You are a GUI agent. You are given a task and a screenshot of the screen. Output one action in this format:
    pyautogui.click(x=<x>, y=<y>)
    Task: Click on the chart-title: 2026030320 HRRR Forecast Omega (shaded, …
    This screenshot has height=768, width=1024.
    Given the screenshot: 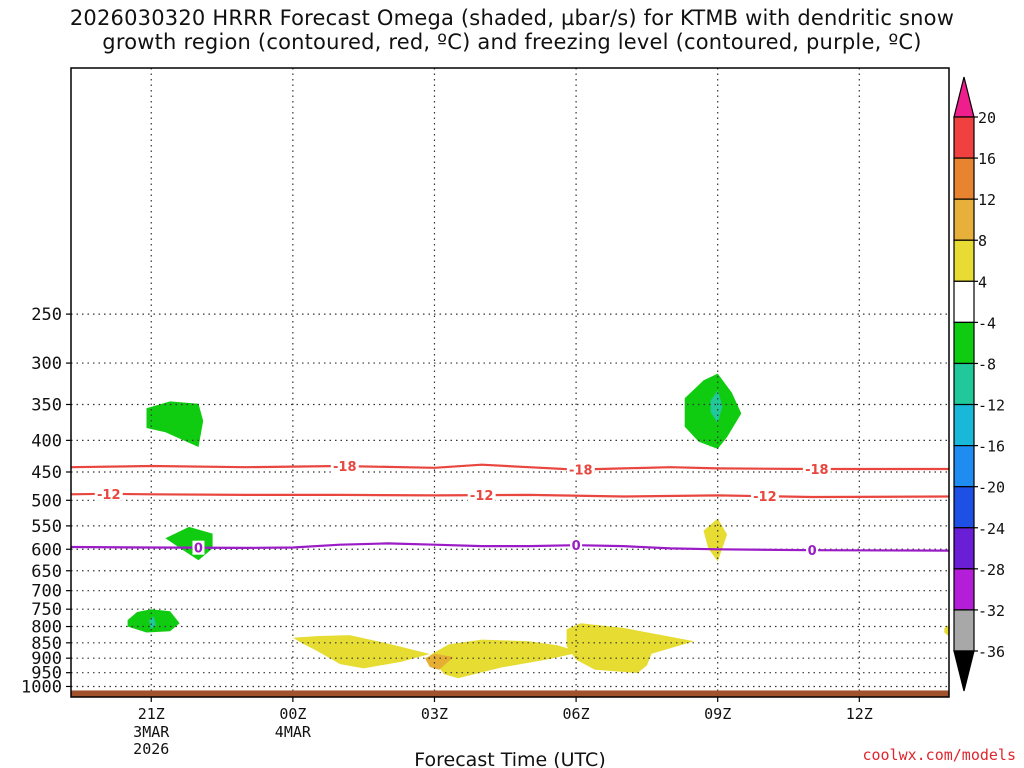 What is the action you would take?
    pyautogui.click(x=512, y=30)
    